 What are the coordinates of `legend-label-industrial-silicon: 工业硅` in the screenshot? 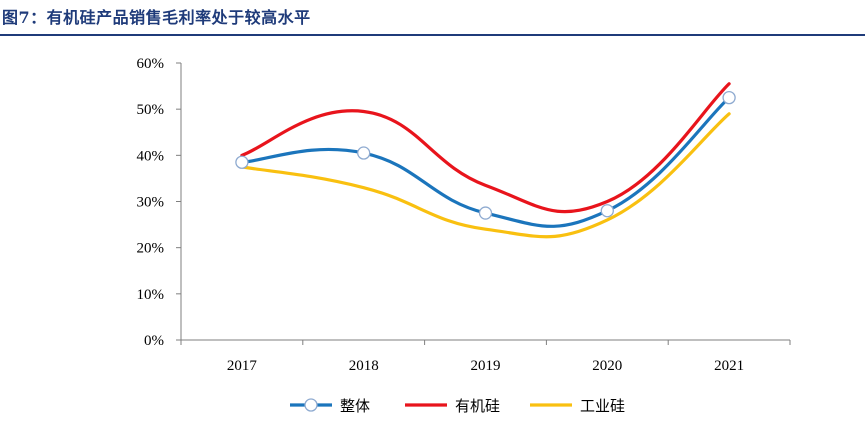 It's located at (602, 406).